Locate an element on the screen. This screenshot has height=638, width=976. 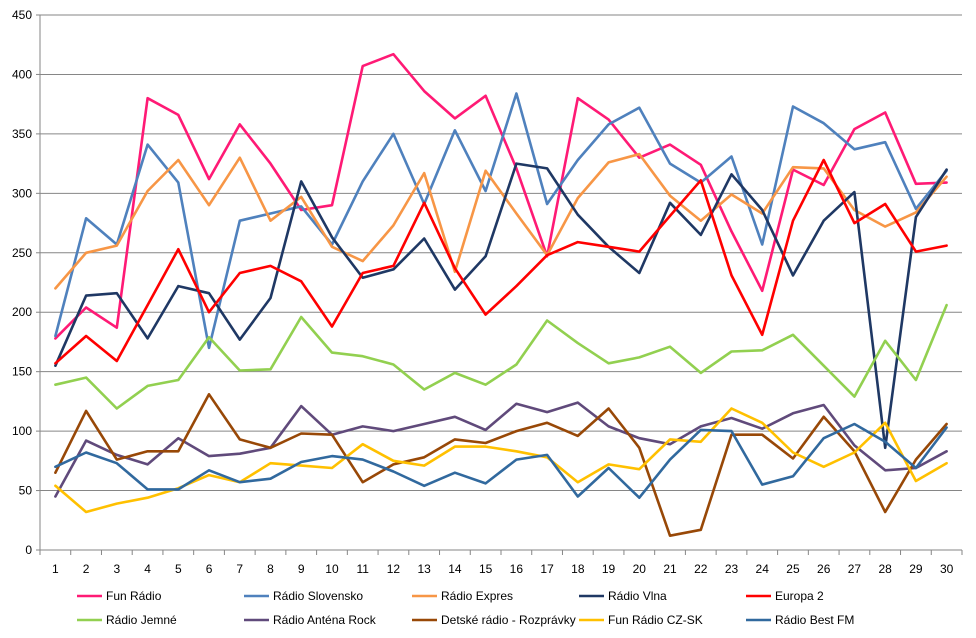
y-tick-label: 100 is located at coordinates (22, 431).